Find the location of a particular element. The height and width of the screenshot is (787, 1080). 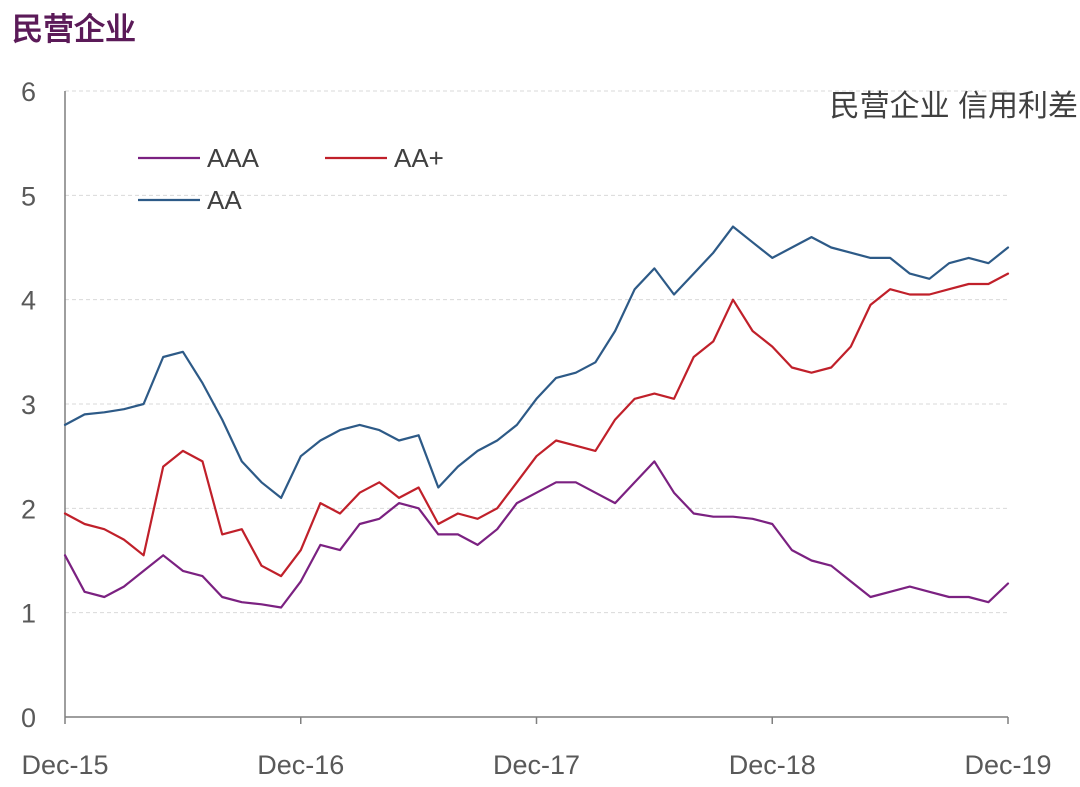

y-tick-label: 3 is located at coordinates (28, 405).